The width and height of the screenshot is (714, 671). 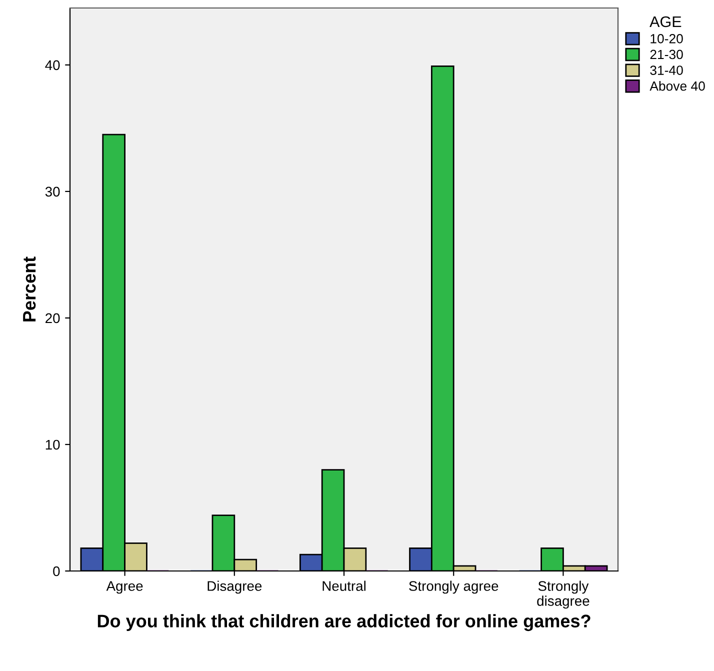 I want to click on y-axis-title: Percent, so click(x=29, y=289).